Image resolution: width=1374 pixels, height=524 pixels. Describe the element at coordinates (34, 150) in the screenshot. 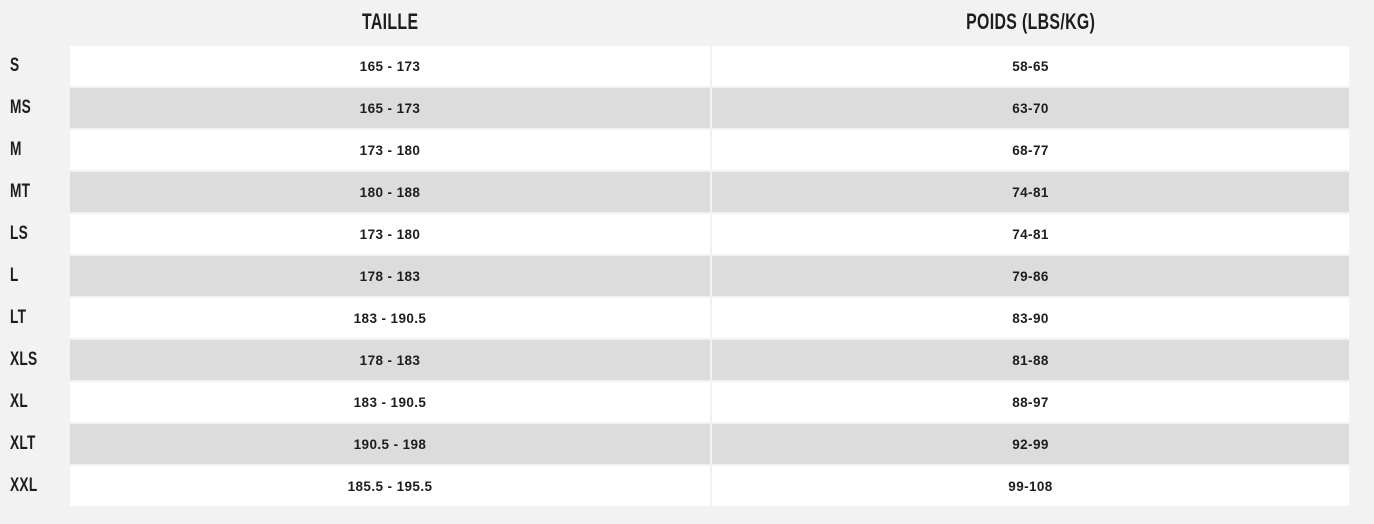

I see `row-size-label: M` at that location.